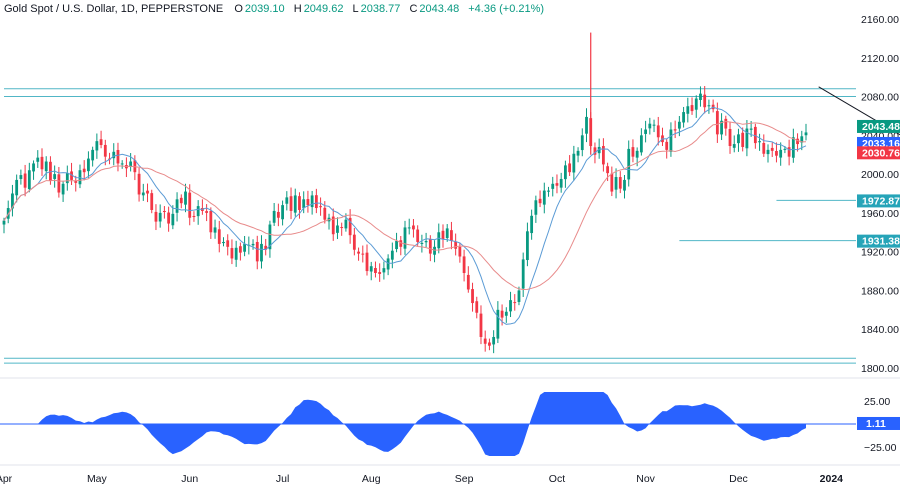 This screenshot has height=488, width=900. Describe the element at coordinates (355, 9) in the screenshot. I see `low-label: L` at that location.